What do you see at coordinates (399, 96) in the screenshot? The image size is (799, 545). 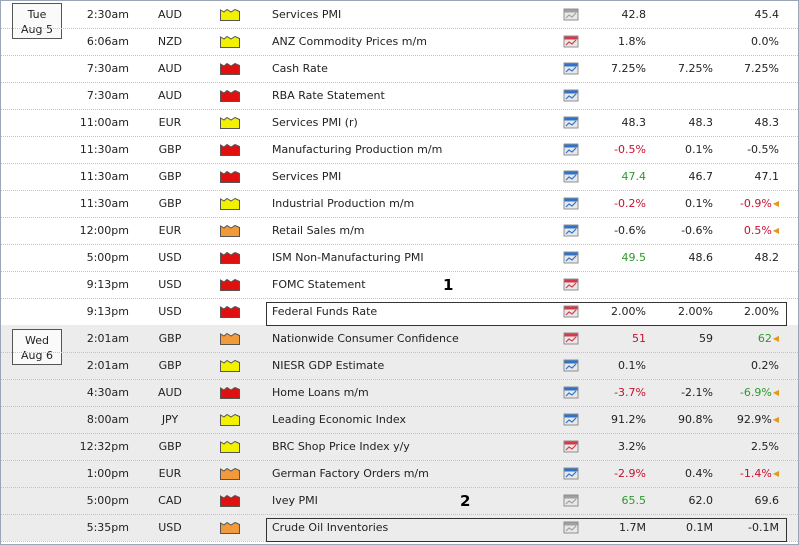 I see `calendar-row: 7:30am AUD RBA Rate Statement` at bounding box center [399, 96].